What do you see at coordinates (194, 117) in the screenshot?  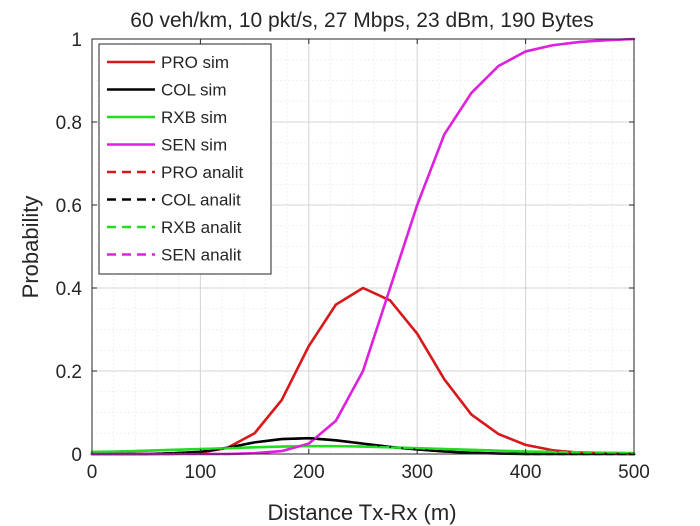 I see `legend-label: RXB sim` at bounding box center [194, 117].